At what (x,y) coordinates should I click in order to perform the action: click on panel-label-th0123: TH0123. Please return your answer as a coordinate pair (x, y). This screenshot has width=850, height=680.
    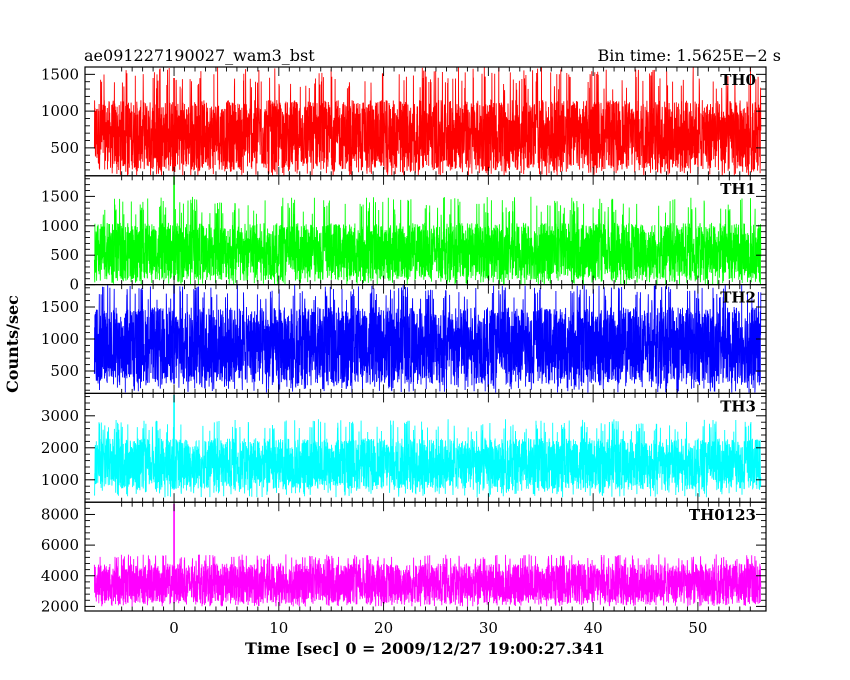
    Looking at the image, I should click on (722, 515).